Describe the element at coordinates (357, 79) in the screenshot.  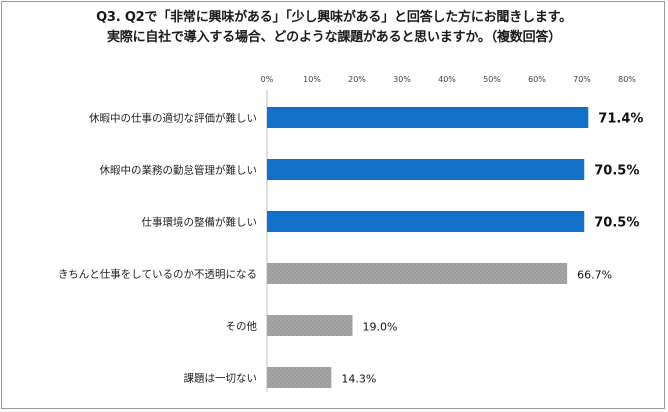
I see `x-tick-label: 20%` at that location.